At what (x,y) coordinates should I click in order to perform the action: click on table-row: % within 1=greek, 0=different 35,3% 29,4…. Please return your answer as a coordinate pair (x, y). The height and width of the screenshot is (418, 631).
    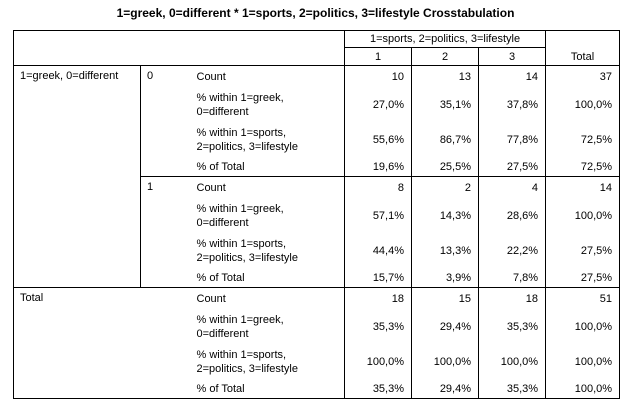
    Looking at the image, I should click on (317, 326).